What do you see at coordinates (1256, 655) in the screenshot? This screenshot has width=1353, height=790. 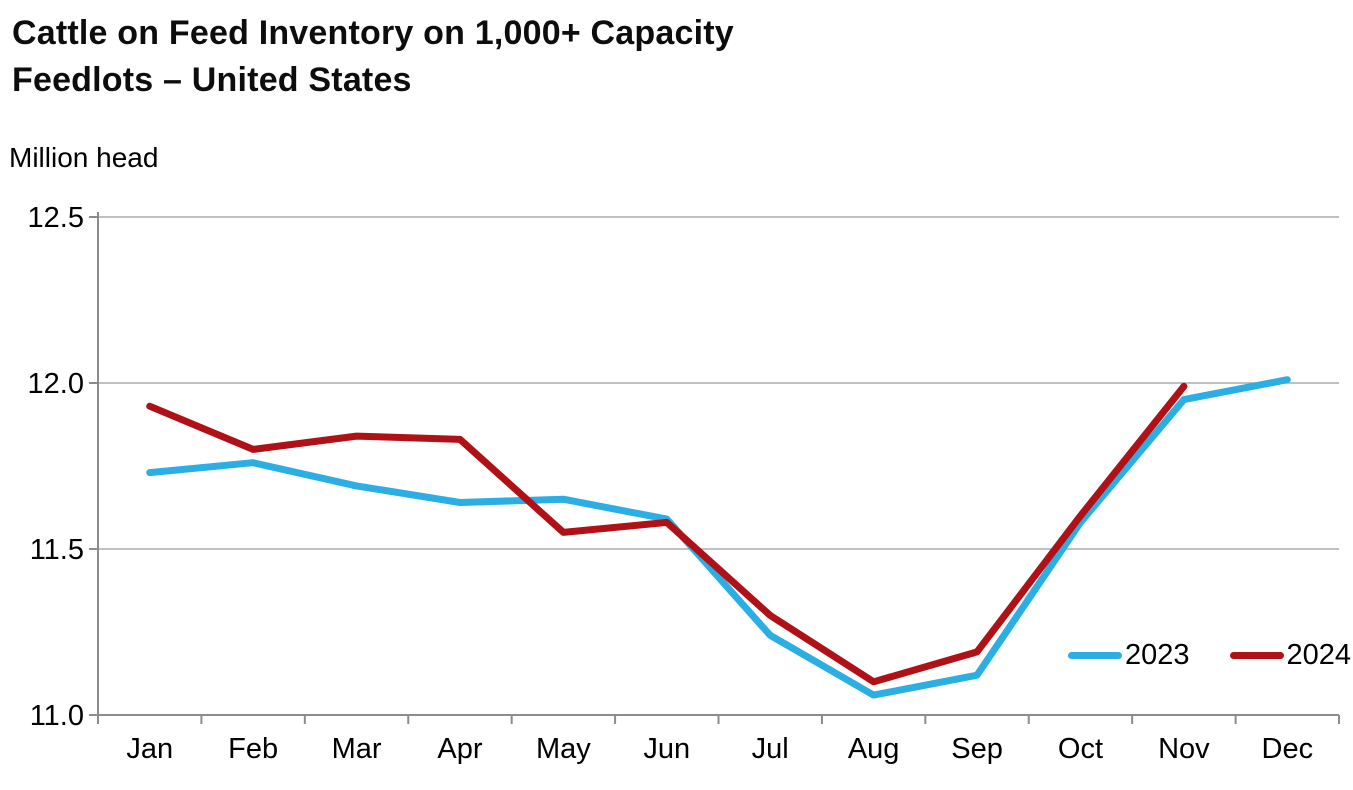 I see `legend-swatch-2024` at bounding box center [1256, 655].